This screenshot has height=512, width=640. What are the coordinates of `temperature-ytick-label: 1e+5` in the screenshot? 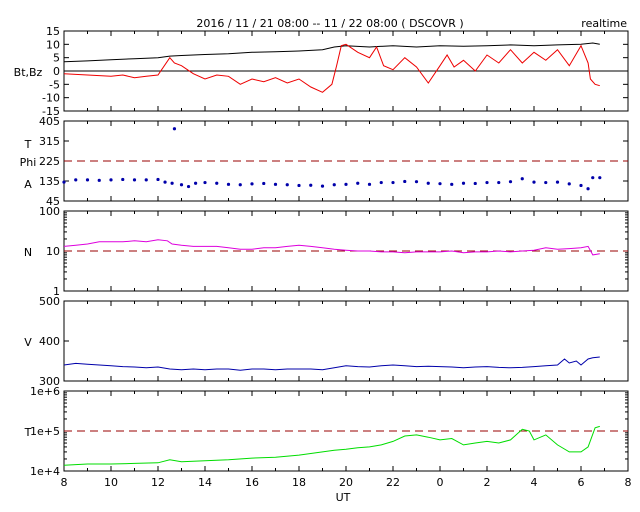 It's located at (45, 431).